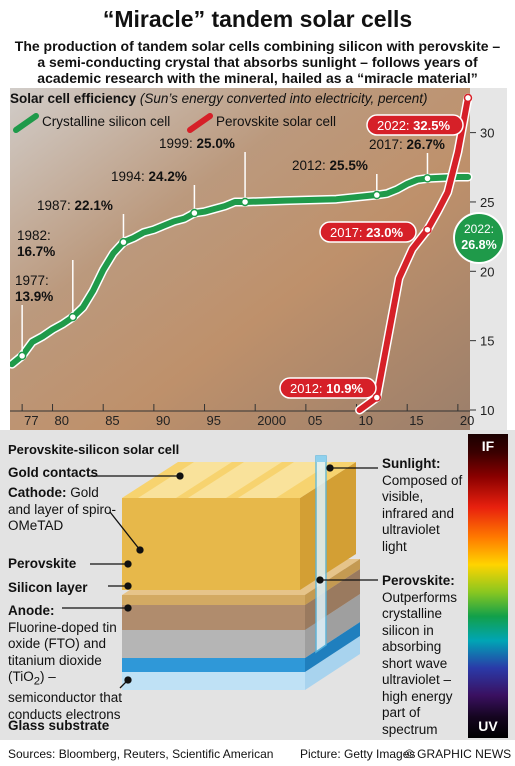  I want to click on y-tick-label: 15, so click(487, 341).